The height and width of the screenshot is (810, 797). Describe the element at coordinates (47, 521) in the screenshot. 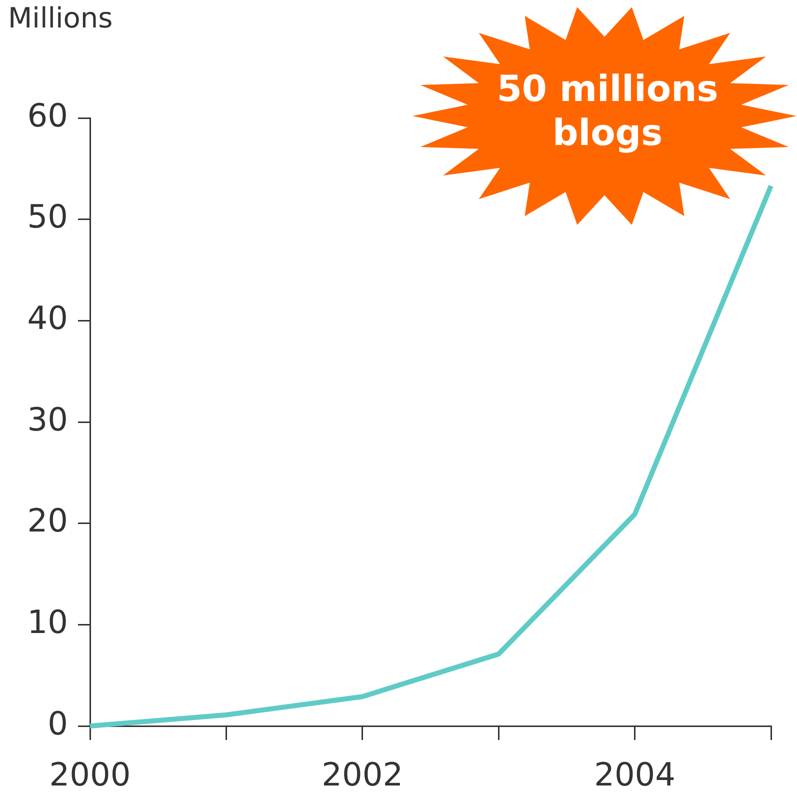

I see `y-tick-label: 20` at that location.